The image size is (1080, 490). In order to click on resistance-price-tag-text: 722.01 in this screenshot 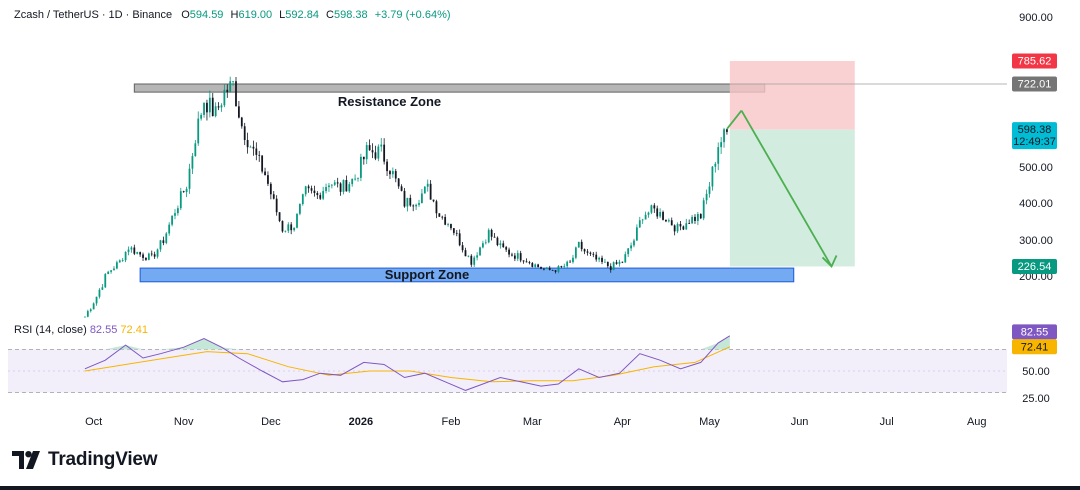, I will do `click(1035, 84)`.